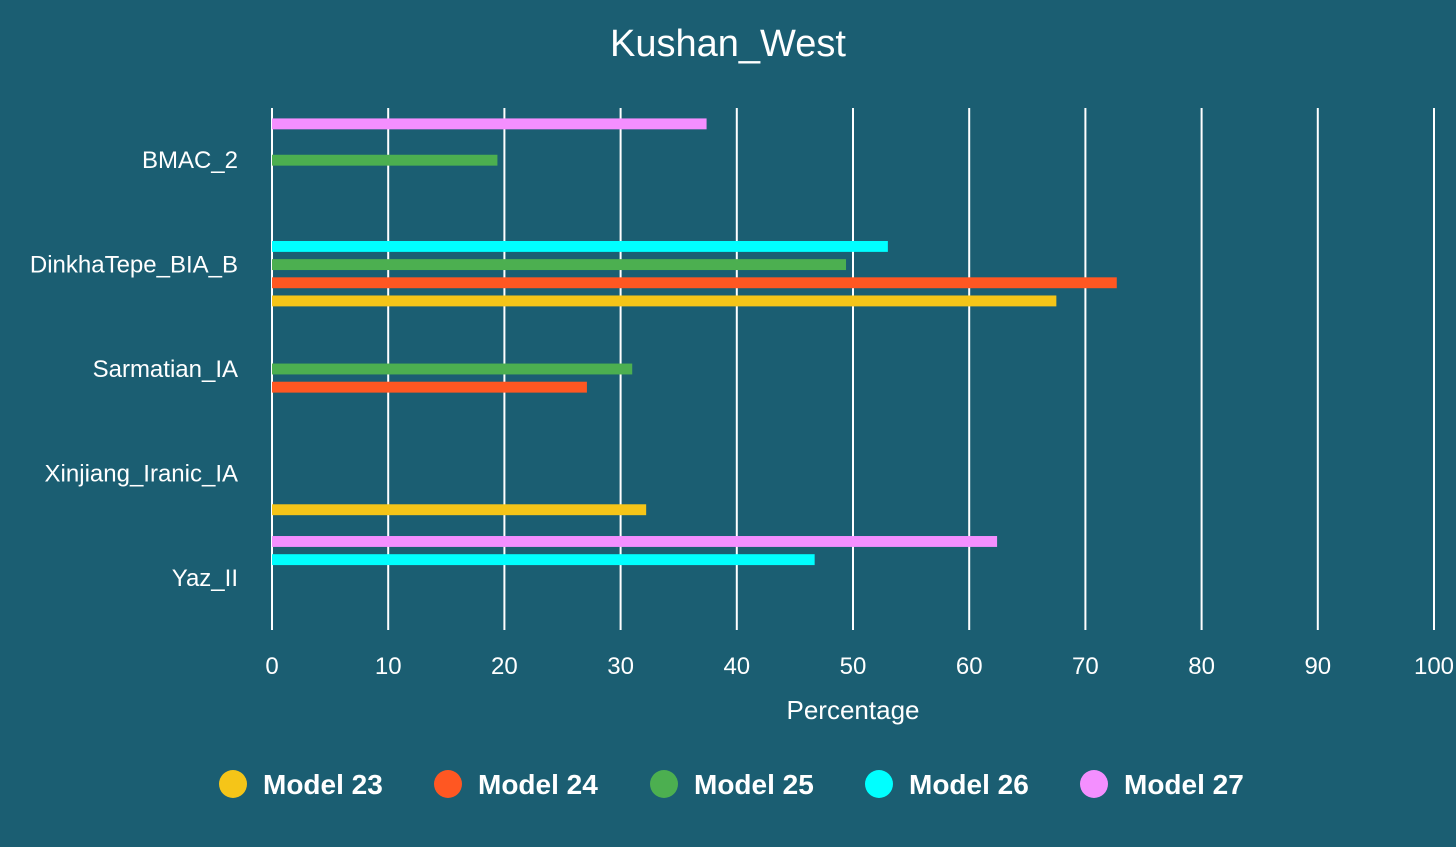  I want to click on tick-labels: 0 10 20 30 40 50 60 70 80 90 100, so click(859, 666).